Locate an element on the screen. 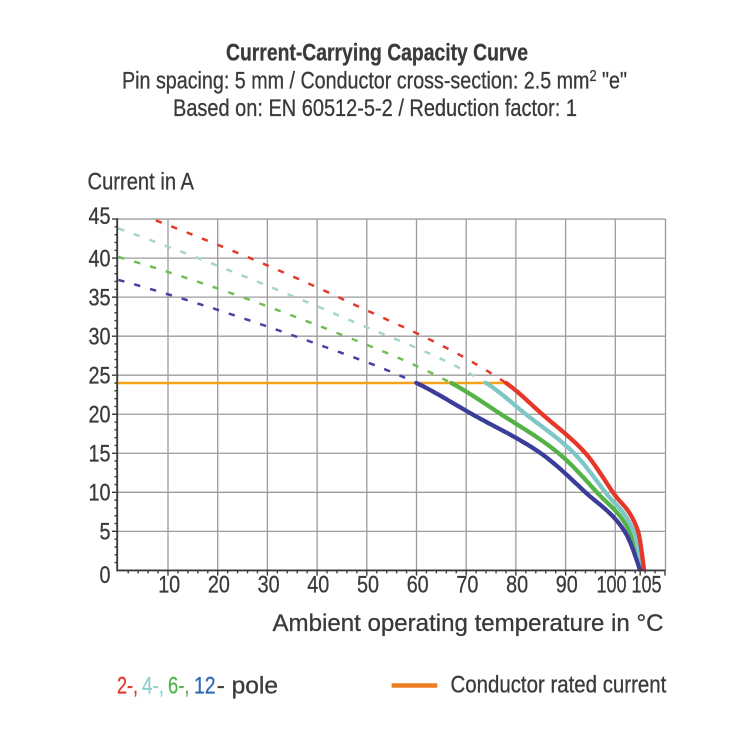  svg-text: 4-, is located at coordinates (153, 686).